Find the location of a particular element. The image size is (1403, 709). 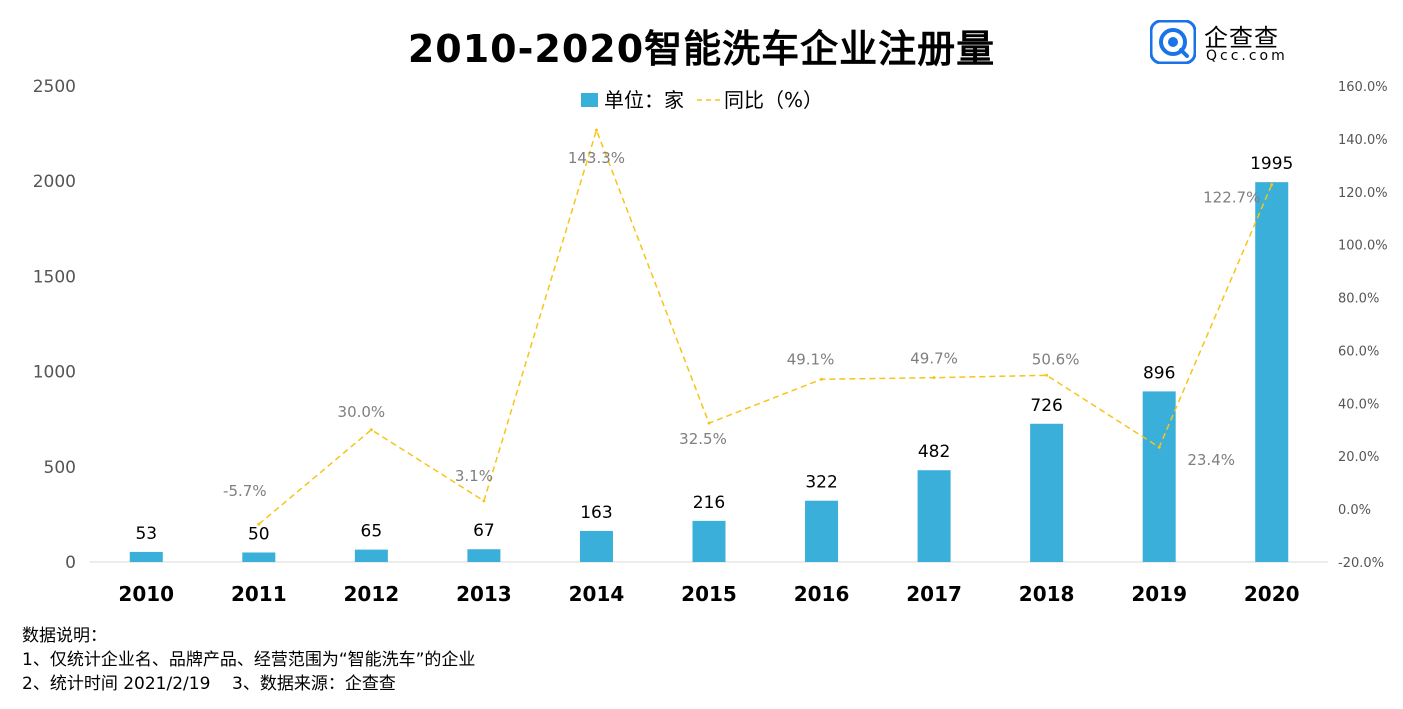

bar-data-label: 67 is located at coordinates (484, 531).